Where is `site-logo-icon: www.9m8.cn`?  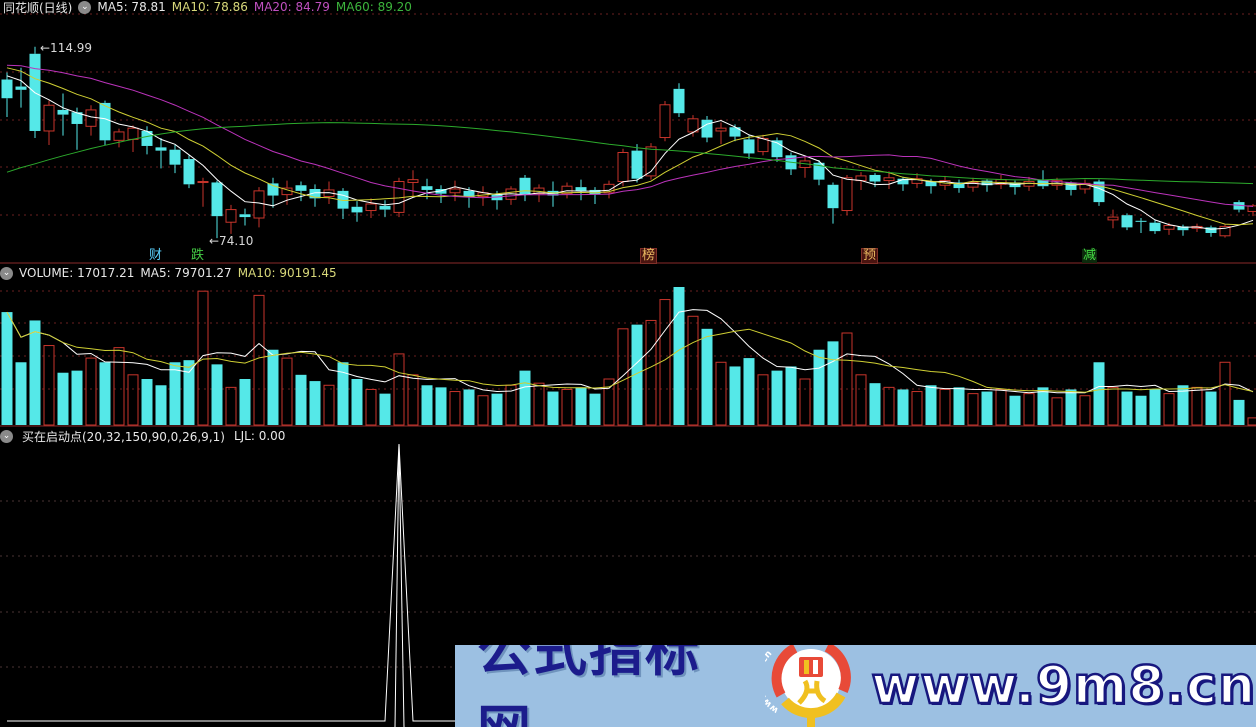
site-logo-icon: www.9m8.cn is located at coordinates (808, 686).